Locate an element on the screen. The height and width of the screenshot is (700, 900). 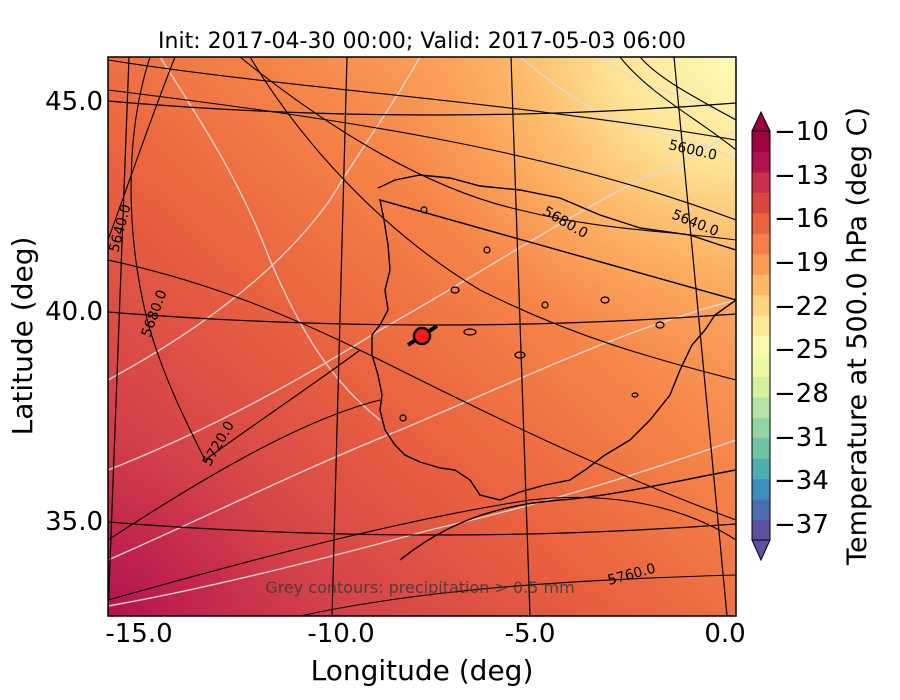
y-axis-label: Latitude (deg) is located at coordinates (22, 336).